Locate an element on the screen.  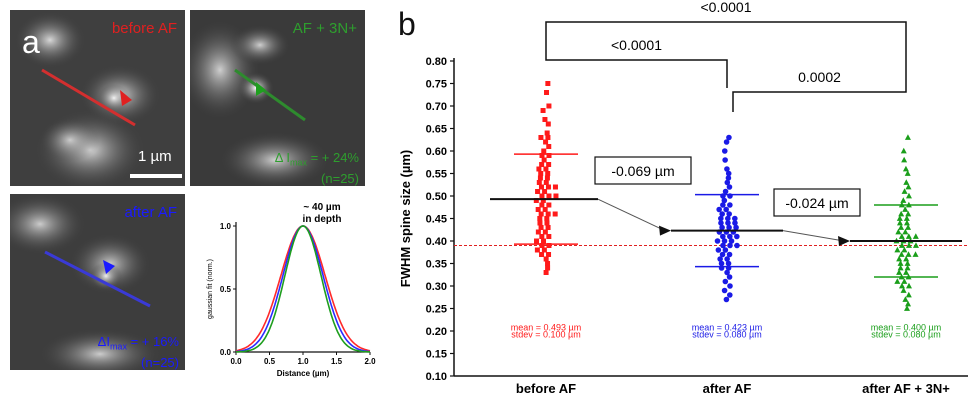
arrowhead-after-af is located at coordinates (109, 267).